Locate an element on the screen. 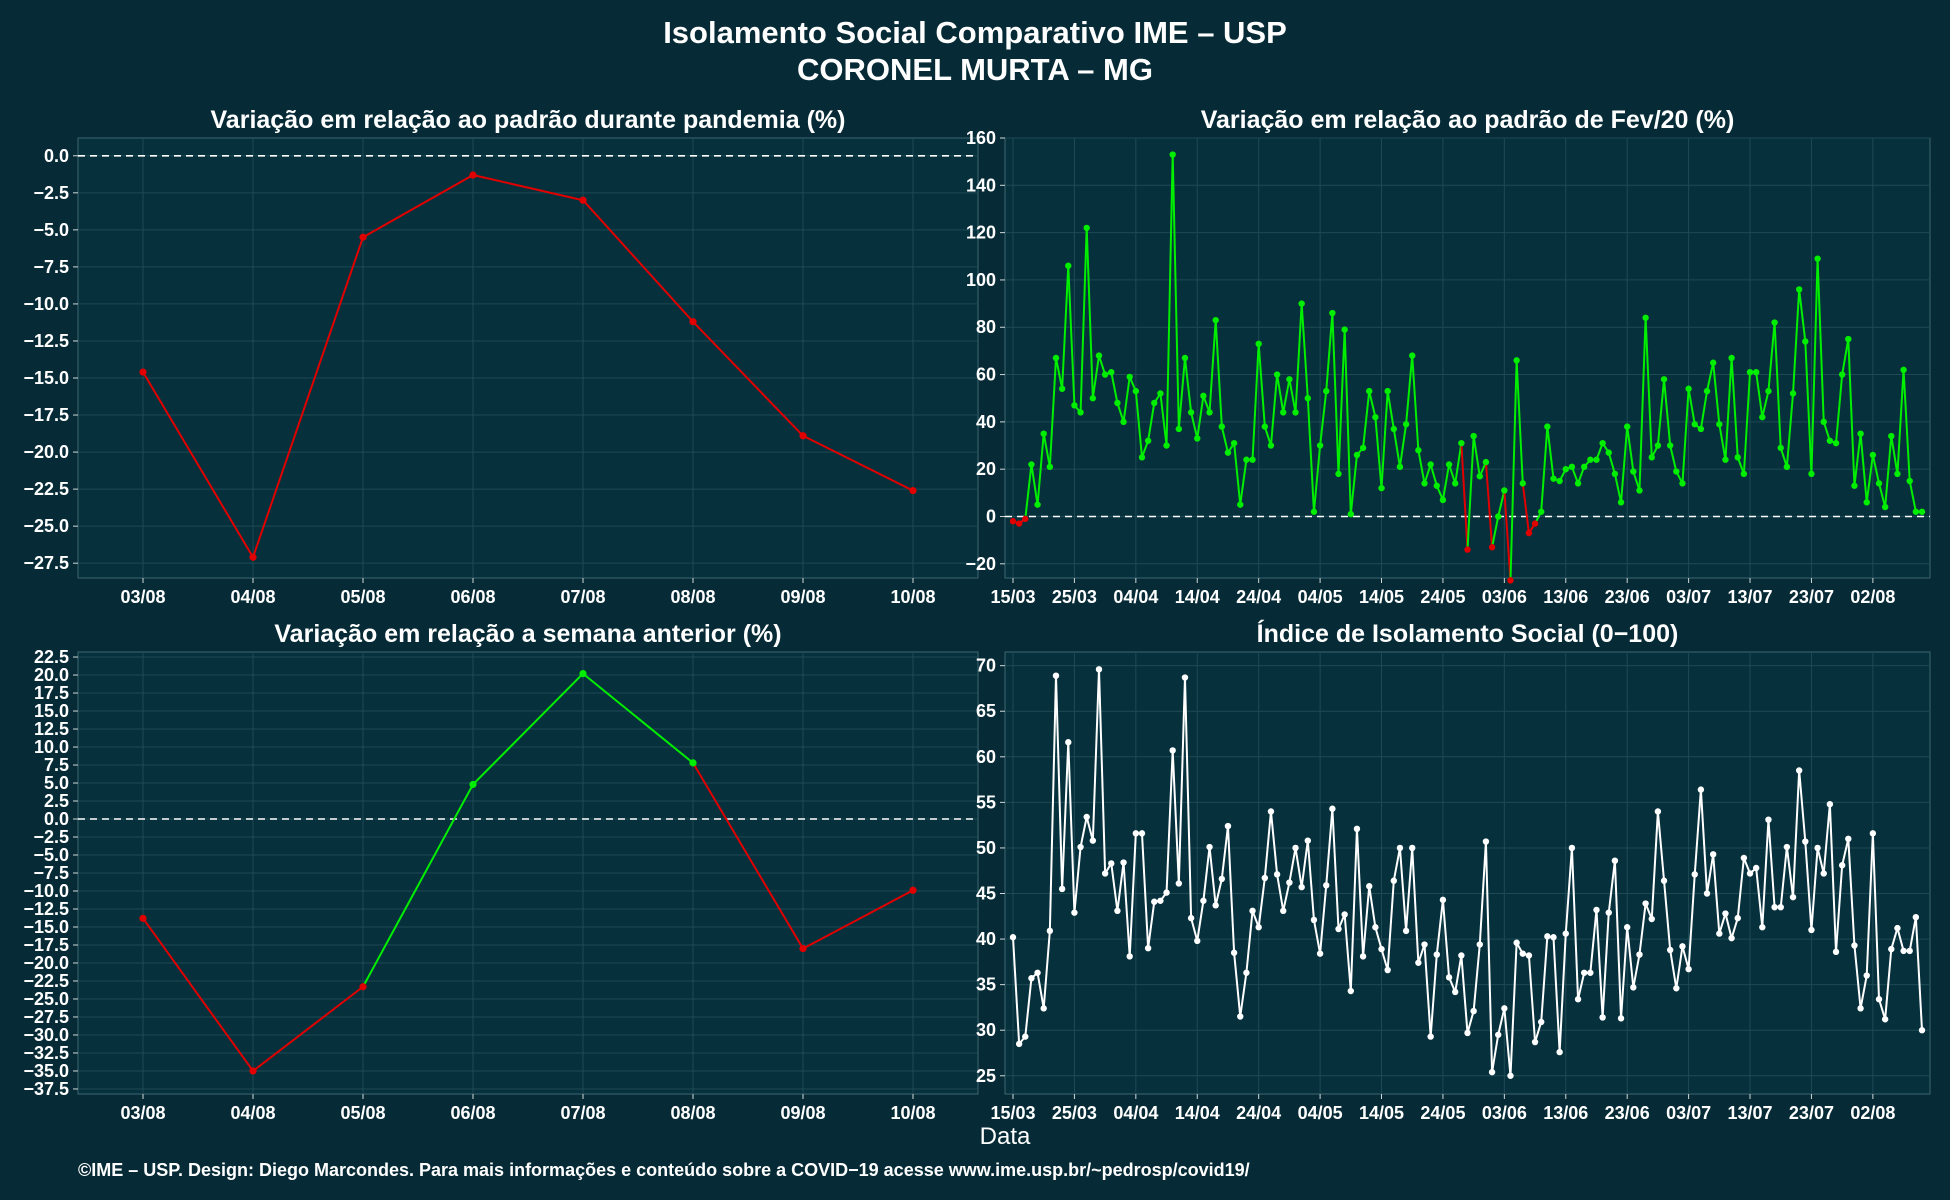  x-tick-label: 06/08 is located at coordinates (472, 597).